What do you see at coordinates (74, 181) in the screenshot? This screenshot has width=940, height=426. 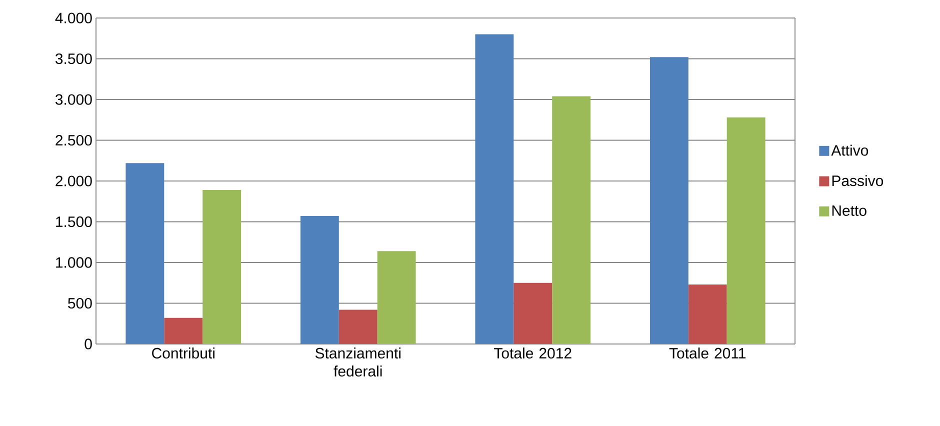 I see `y-tick-label: 2.000` at bounding box center [74, 181].